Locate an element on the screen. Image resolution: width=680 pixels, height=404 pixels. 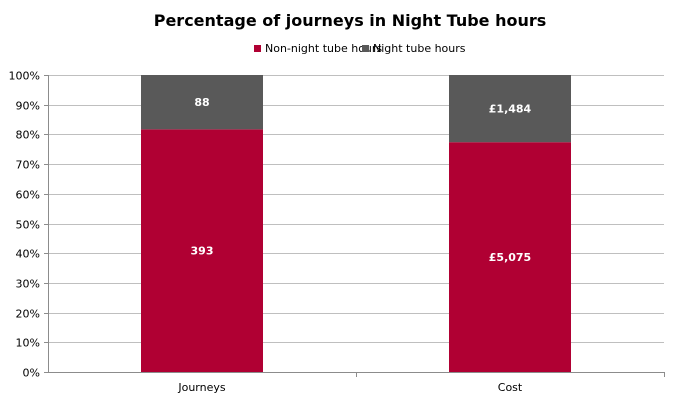
x-category-label: Journeys is located at coordinates (201, 387).